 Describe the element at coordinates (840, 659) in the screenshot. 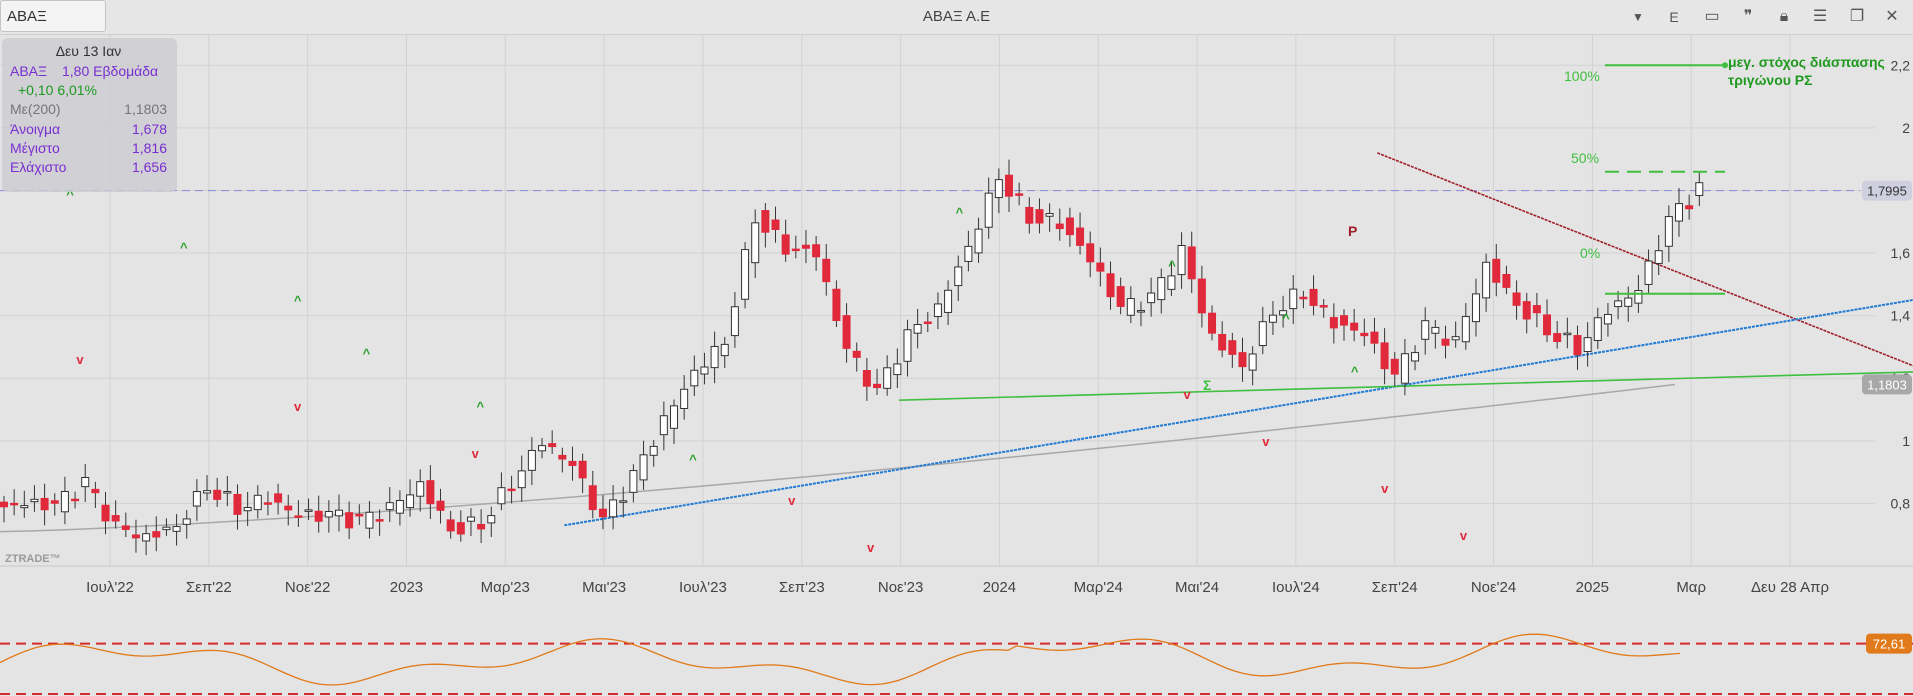

I see `oscillator-line` at that location.